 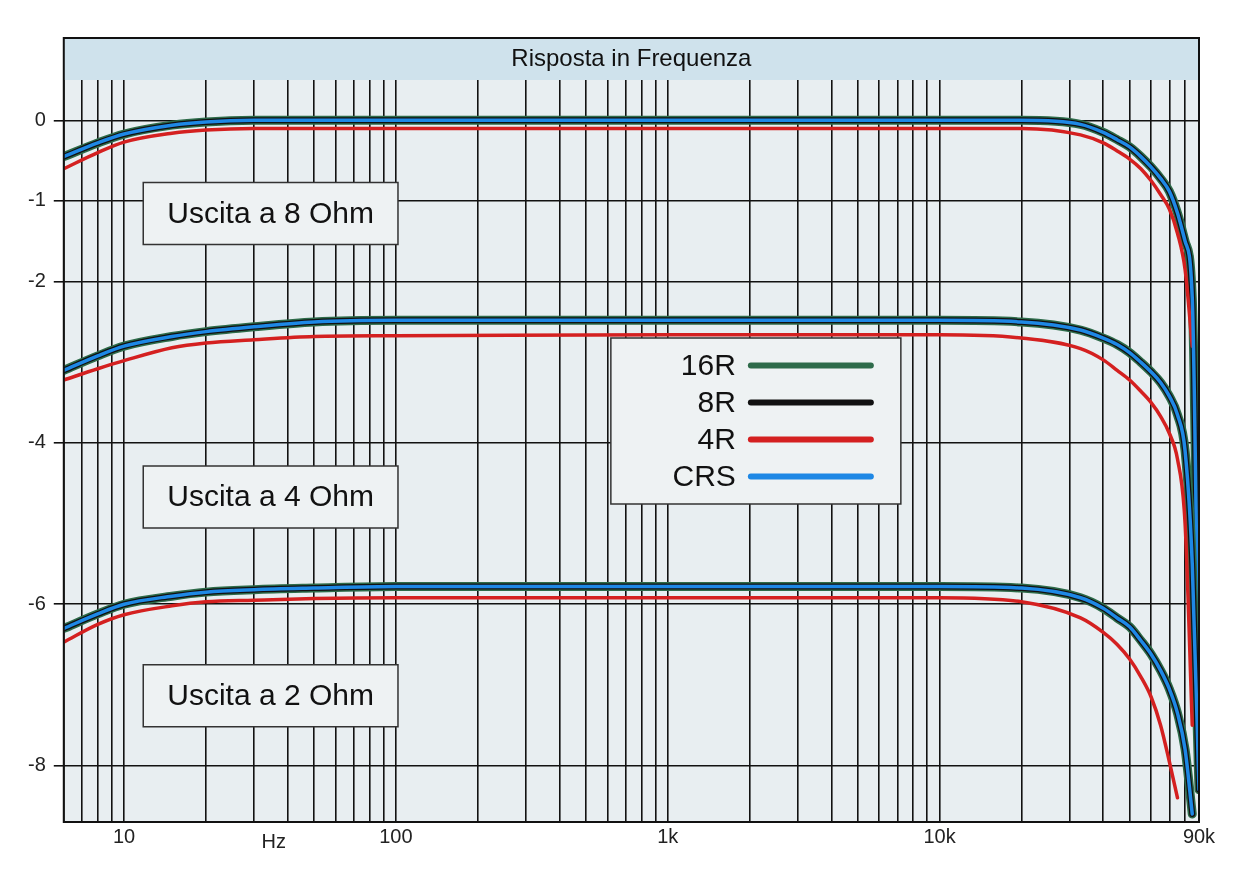 What do you see at coordinates (704, 475) in the screenshot?
I see `legend-label: CRS` at bounding box center [704, 475].